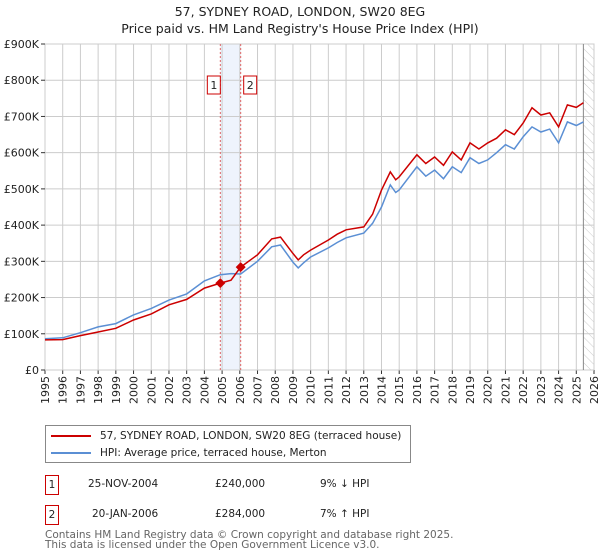 This screenshot has width=600, height=560. Describe the element at coordinates (435, 390) in the screenshot. I see `x-tick-label: 2017` at that location.